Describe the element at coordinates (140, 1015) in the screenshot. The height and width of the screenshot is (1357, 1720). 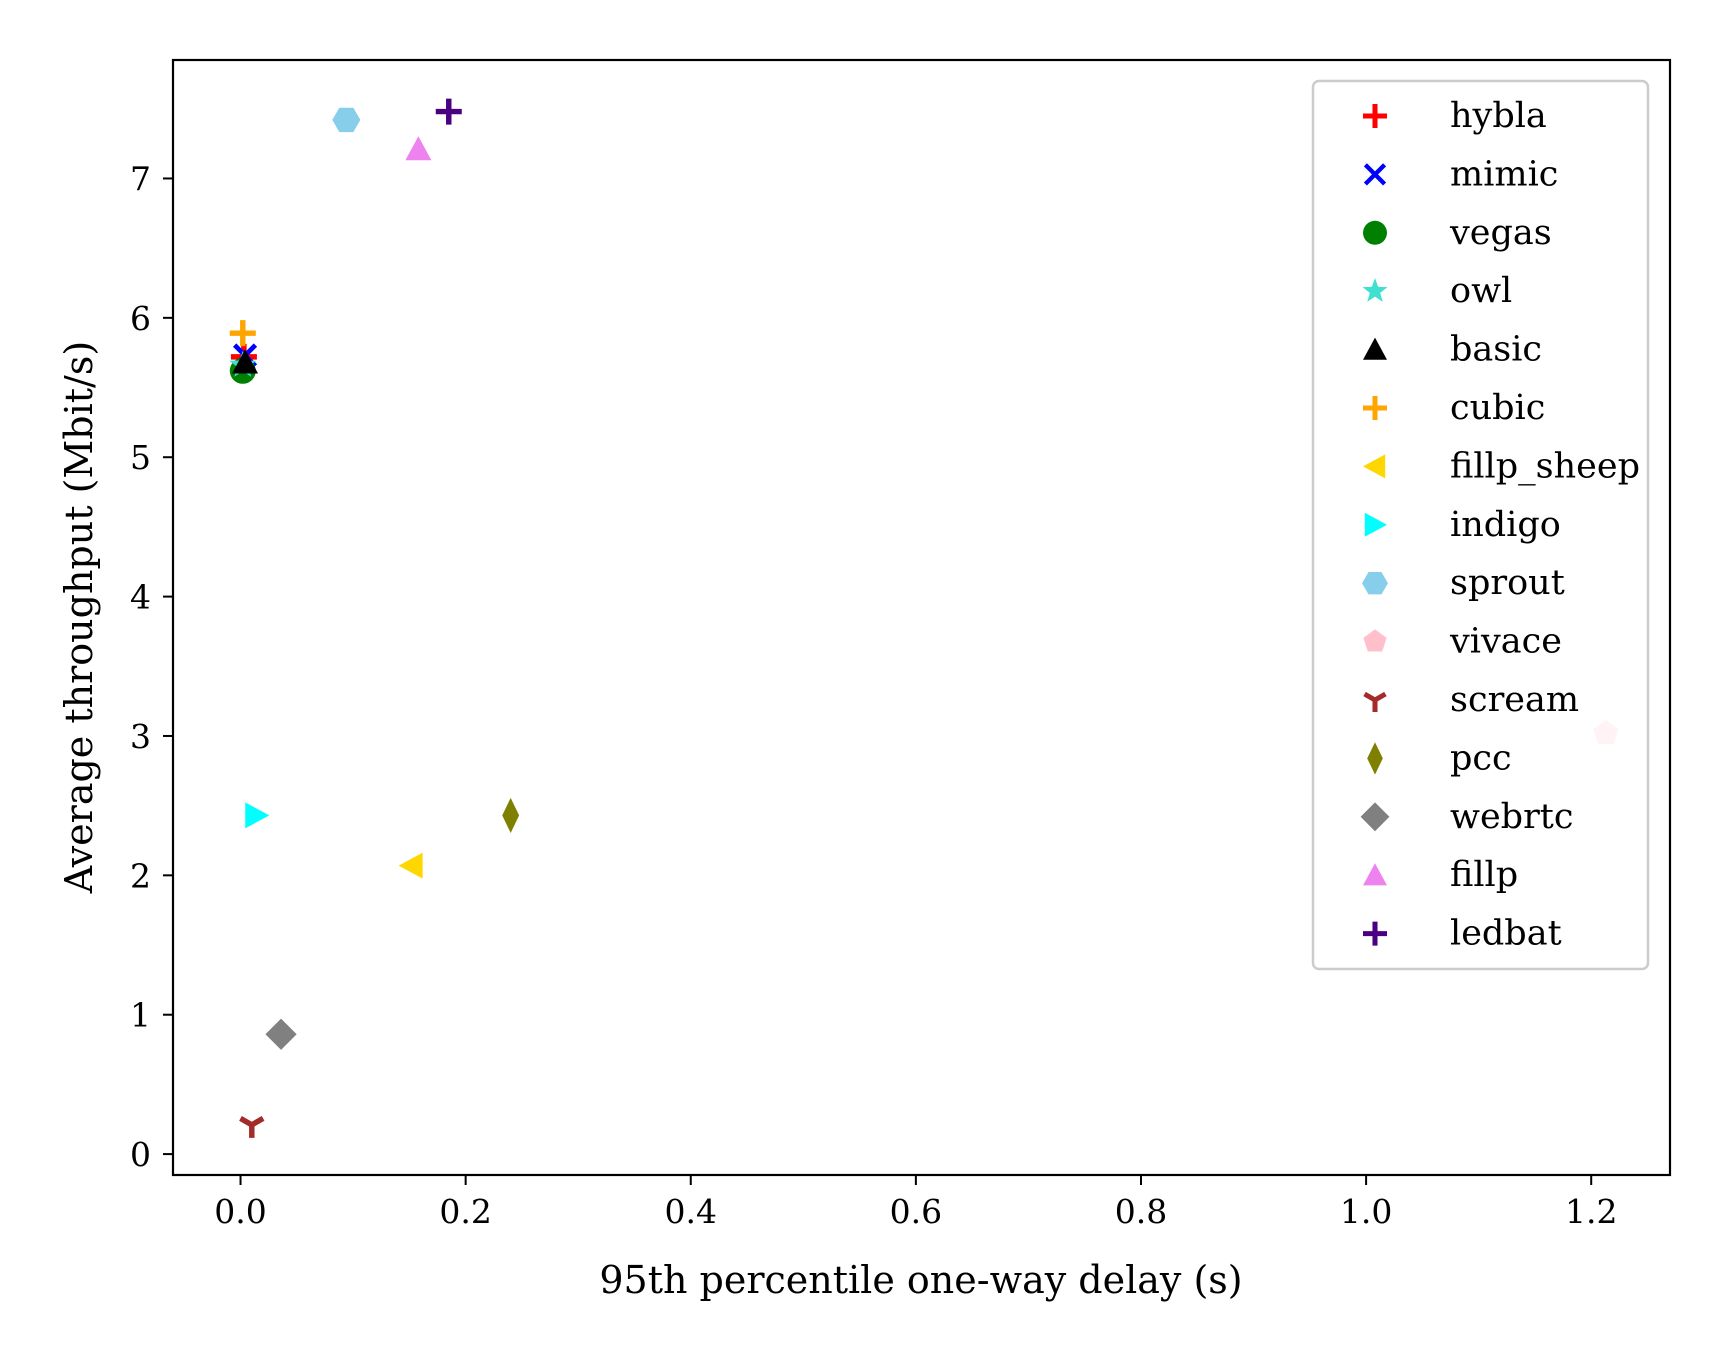
I see `y-tick-label: 1` at that location.